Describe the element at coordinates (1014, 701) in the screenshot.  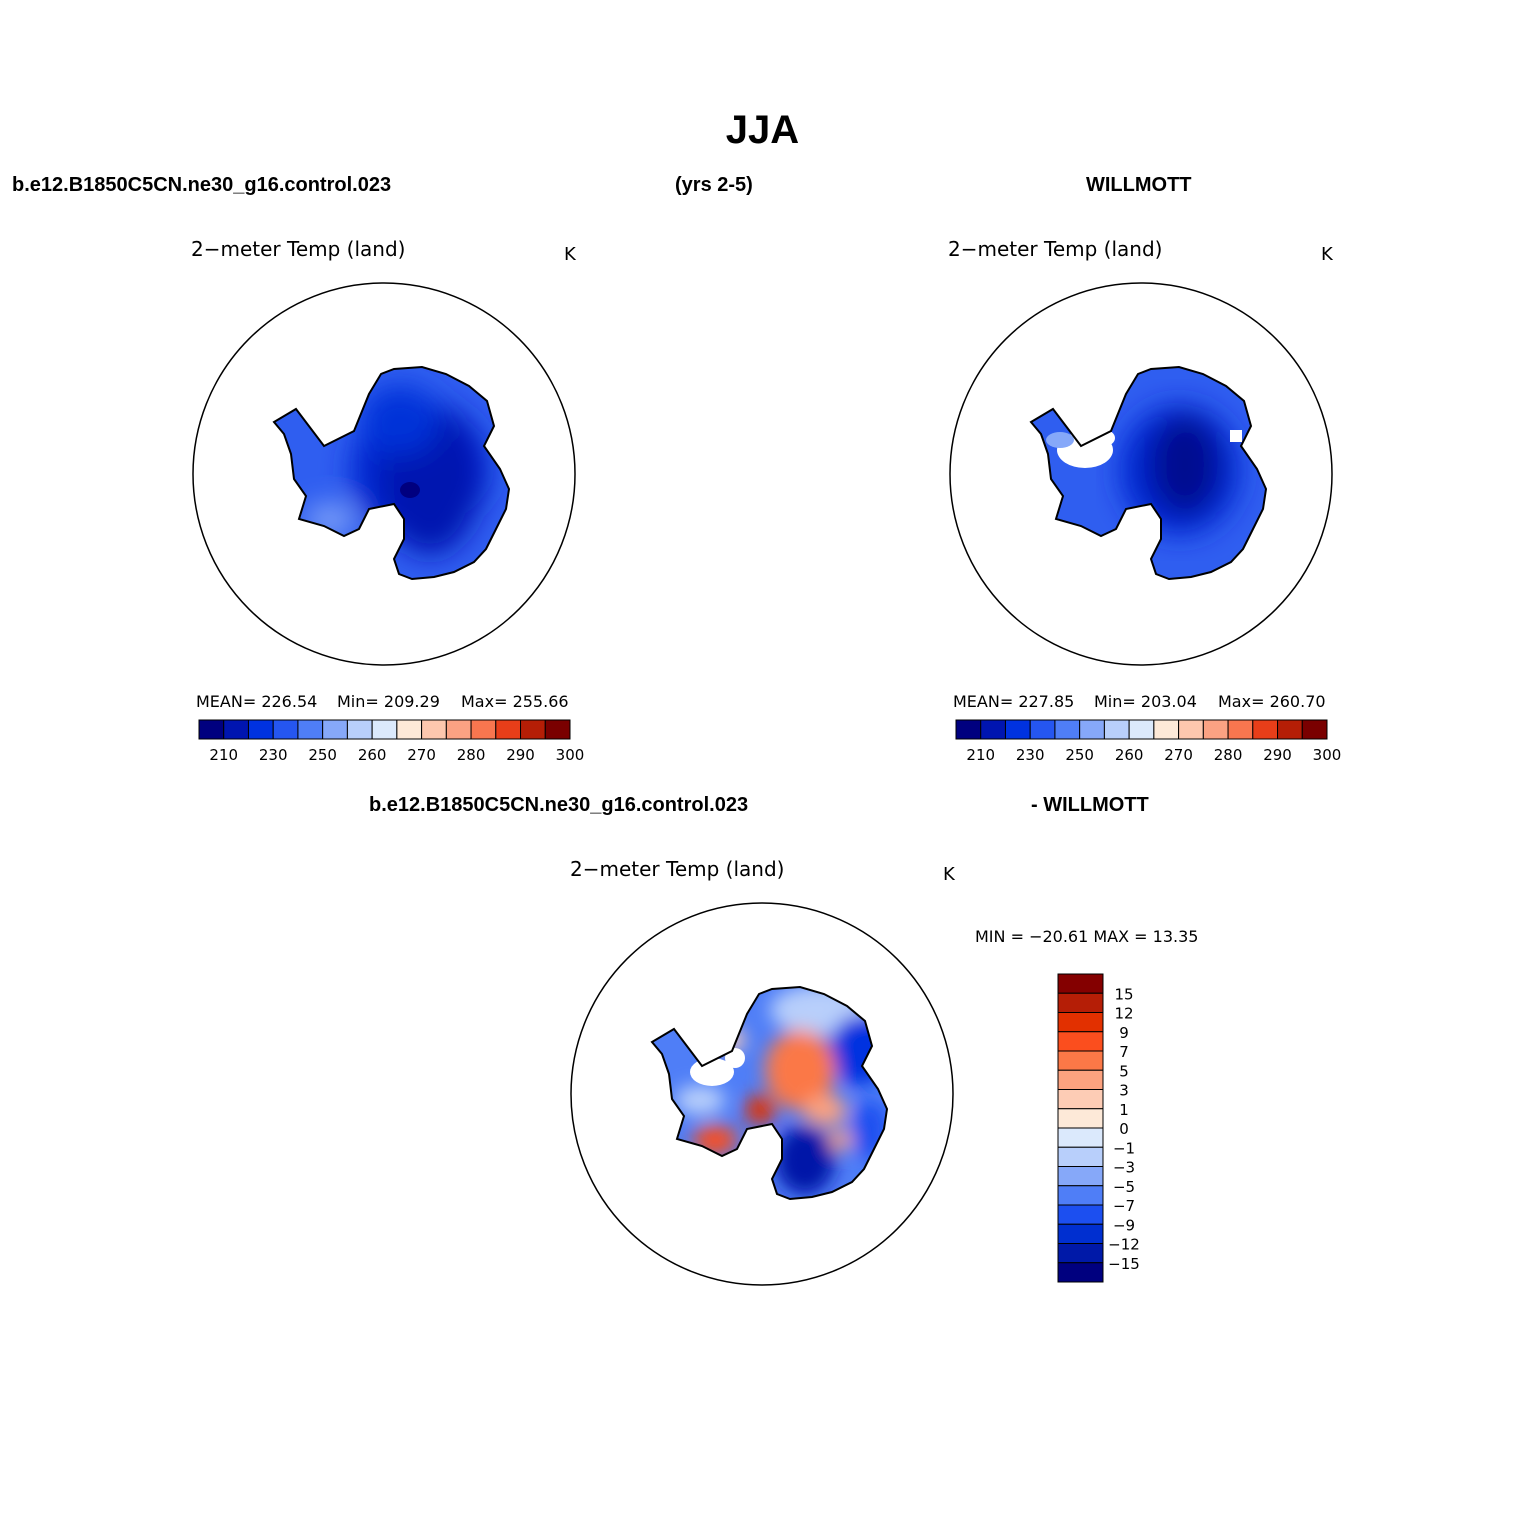
I see `panel2-mean: MEAN= 227.85` at that location.